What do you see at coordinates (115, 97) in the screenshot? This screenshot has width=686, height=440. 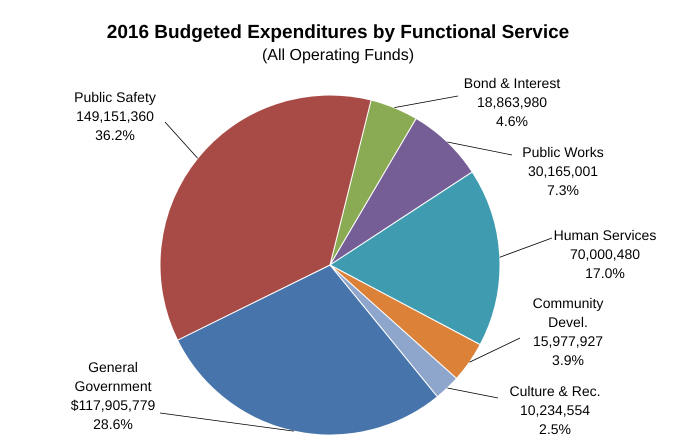 I see `slice-label: Public Safety` at bounding box center [115, 97].